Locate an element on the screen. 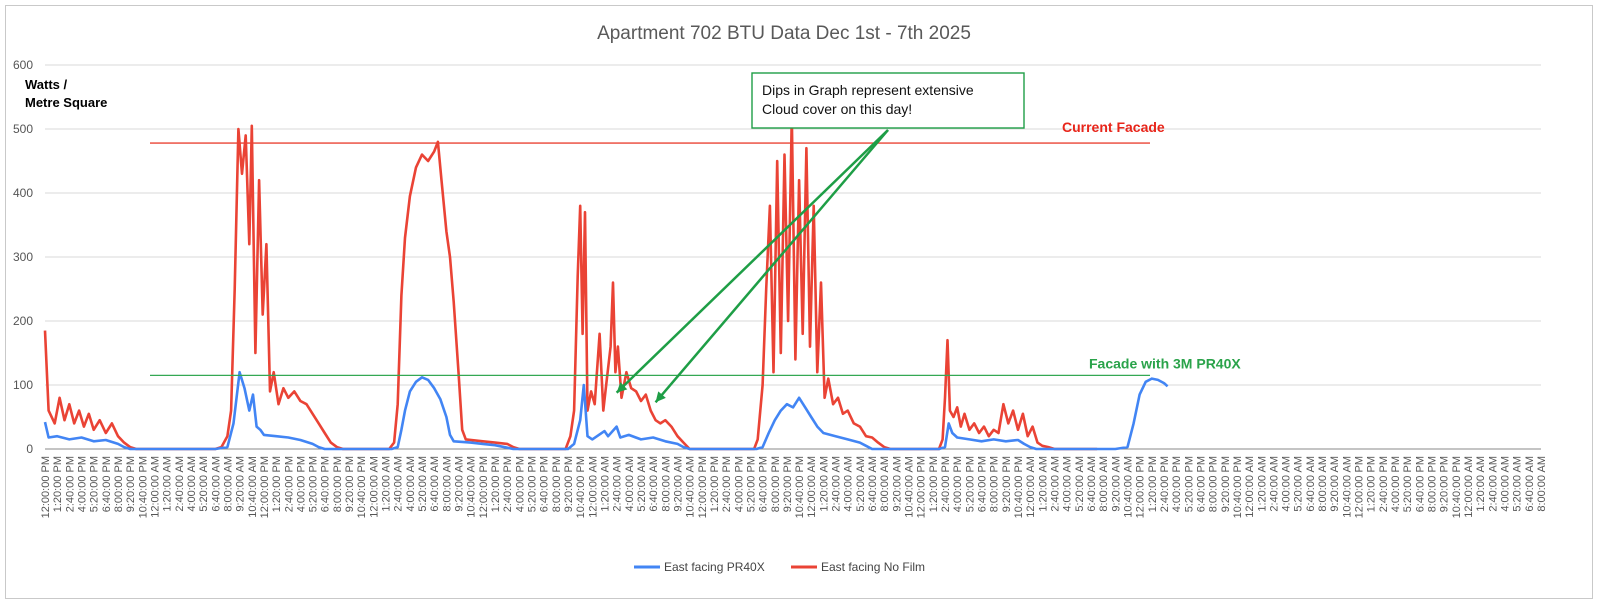 Image resolution: width=1600 pixels, height=608 pixels. callout-box is located at coordinates (888, 100).